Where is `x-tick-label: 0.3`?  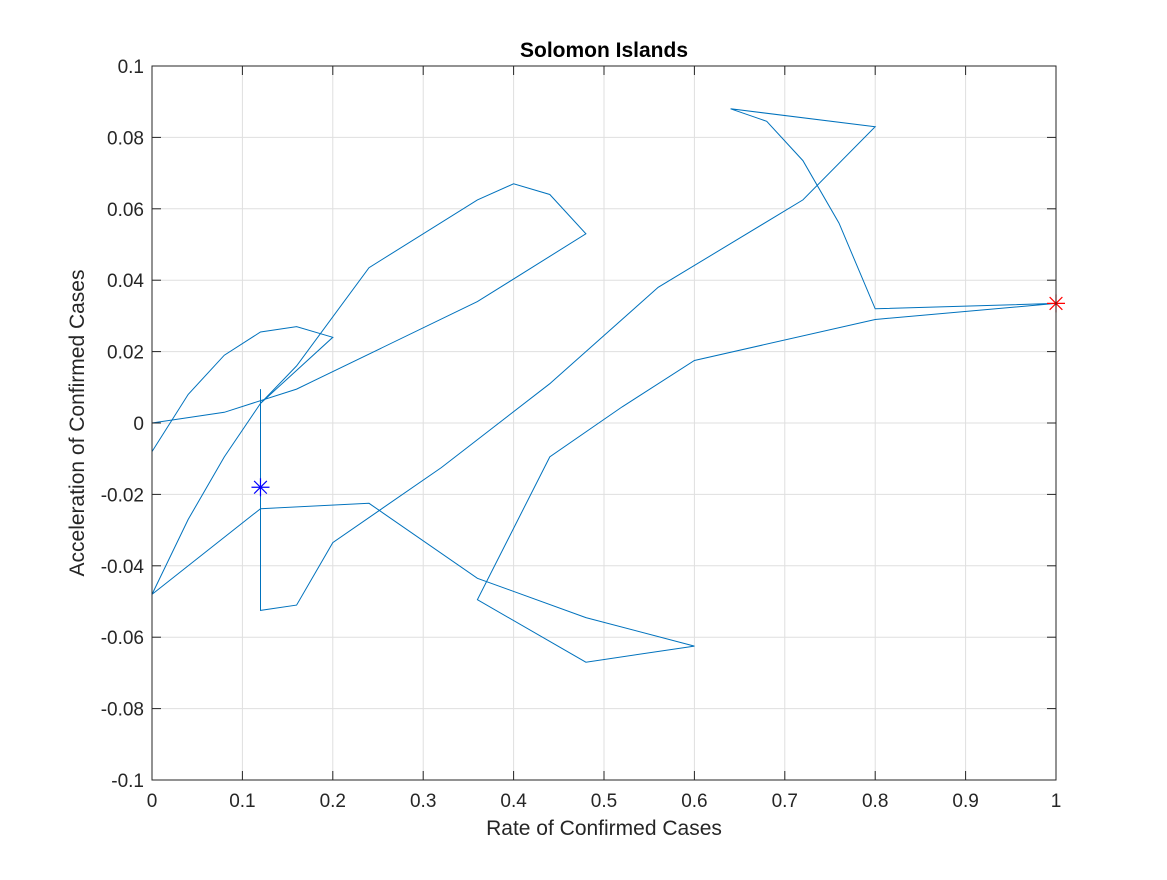 x-tick-label: 0.3 is located at coordinates (423, 801).